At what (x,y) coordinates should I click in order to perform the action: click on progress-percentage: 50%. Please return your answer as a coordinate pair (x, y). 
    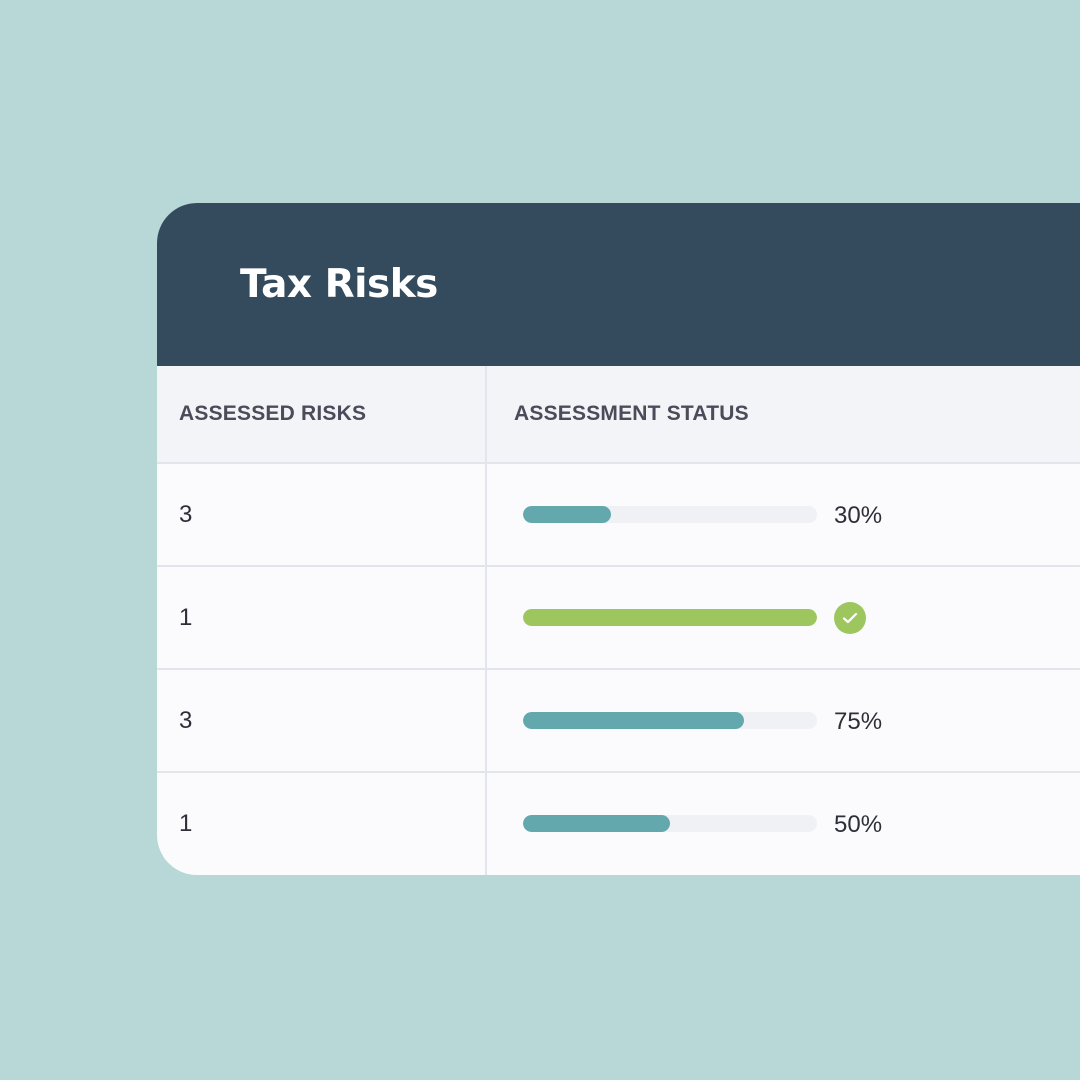
    Looking at the image, I should click on (858, 824).